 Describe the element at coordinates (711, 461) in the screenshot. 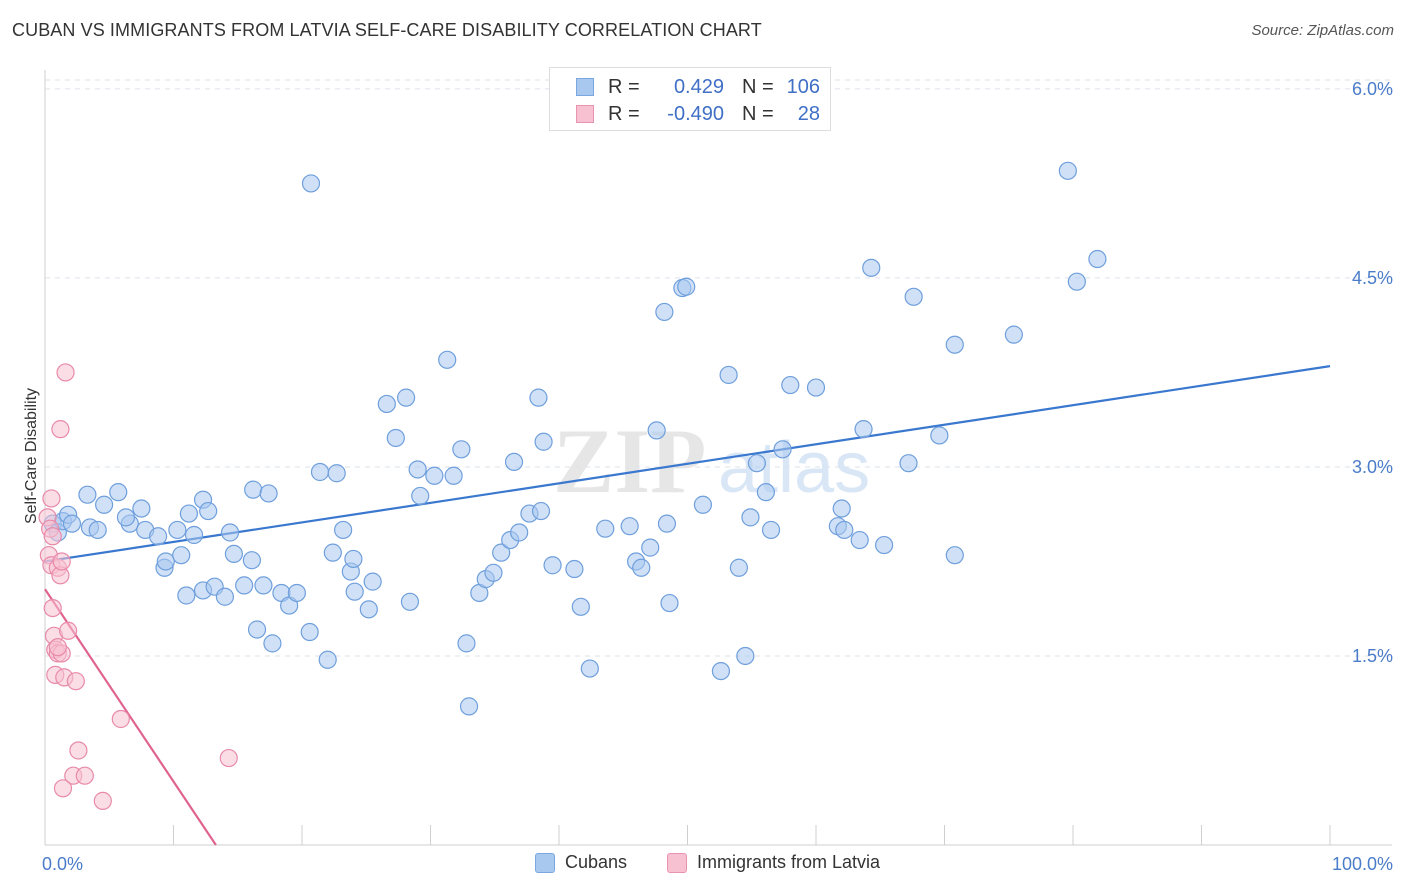

I see `watermark: ZIP atlas` at that location.